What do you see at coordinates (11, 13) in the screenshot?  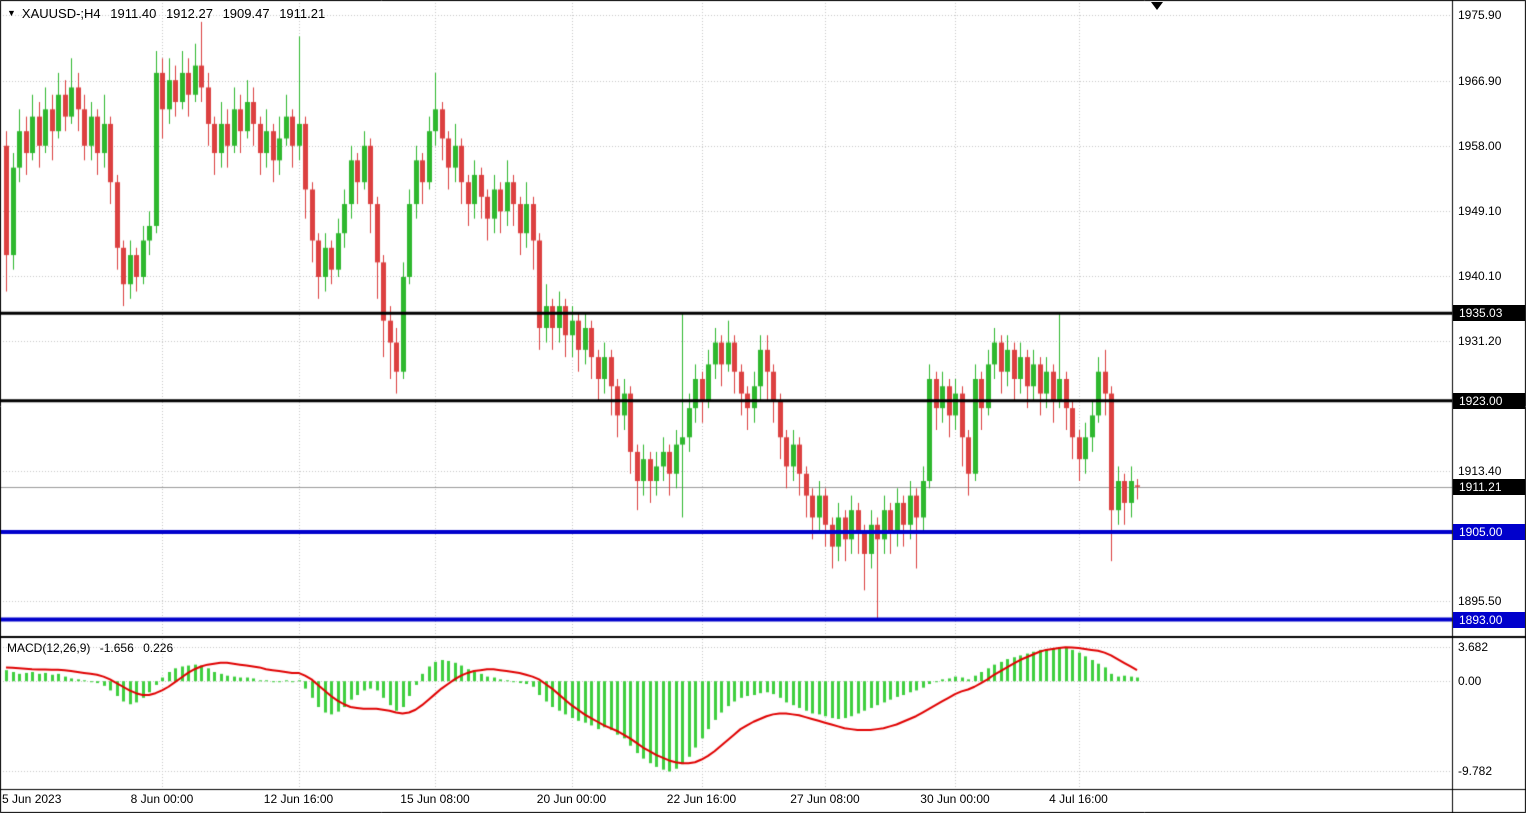 I see `symbol-dropdown-icon: ▼` at bounding box center [11, 13].